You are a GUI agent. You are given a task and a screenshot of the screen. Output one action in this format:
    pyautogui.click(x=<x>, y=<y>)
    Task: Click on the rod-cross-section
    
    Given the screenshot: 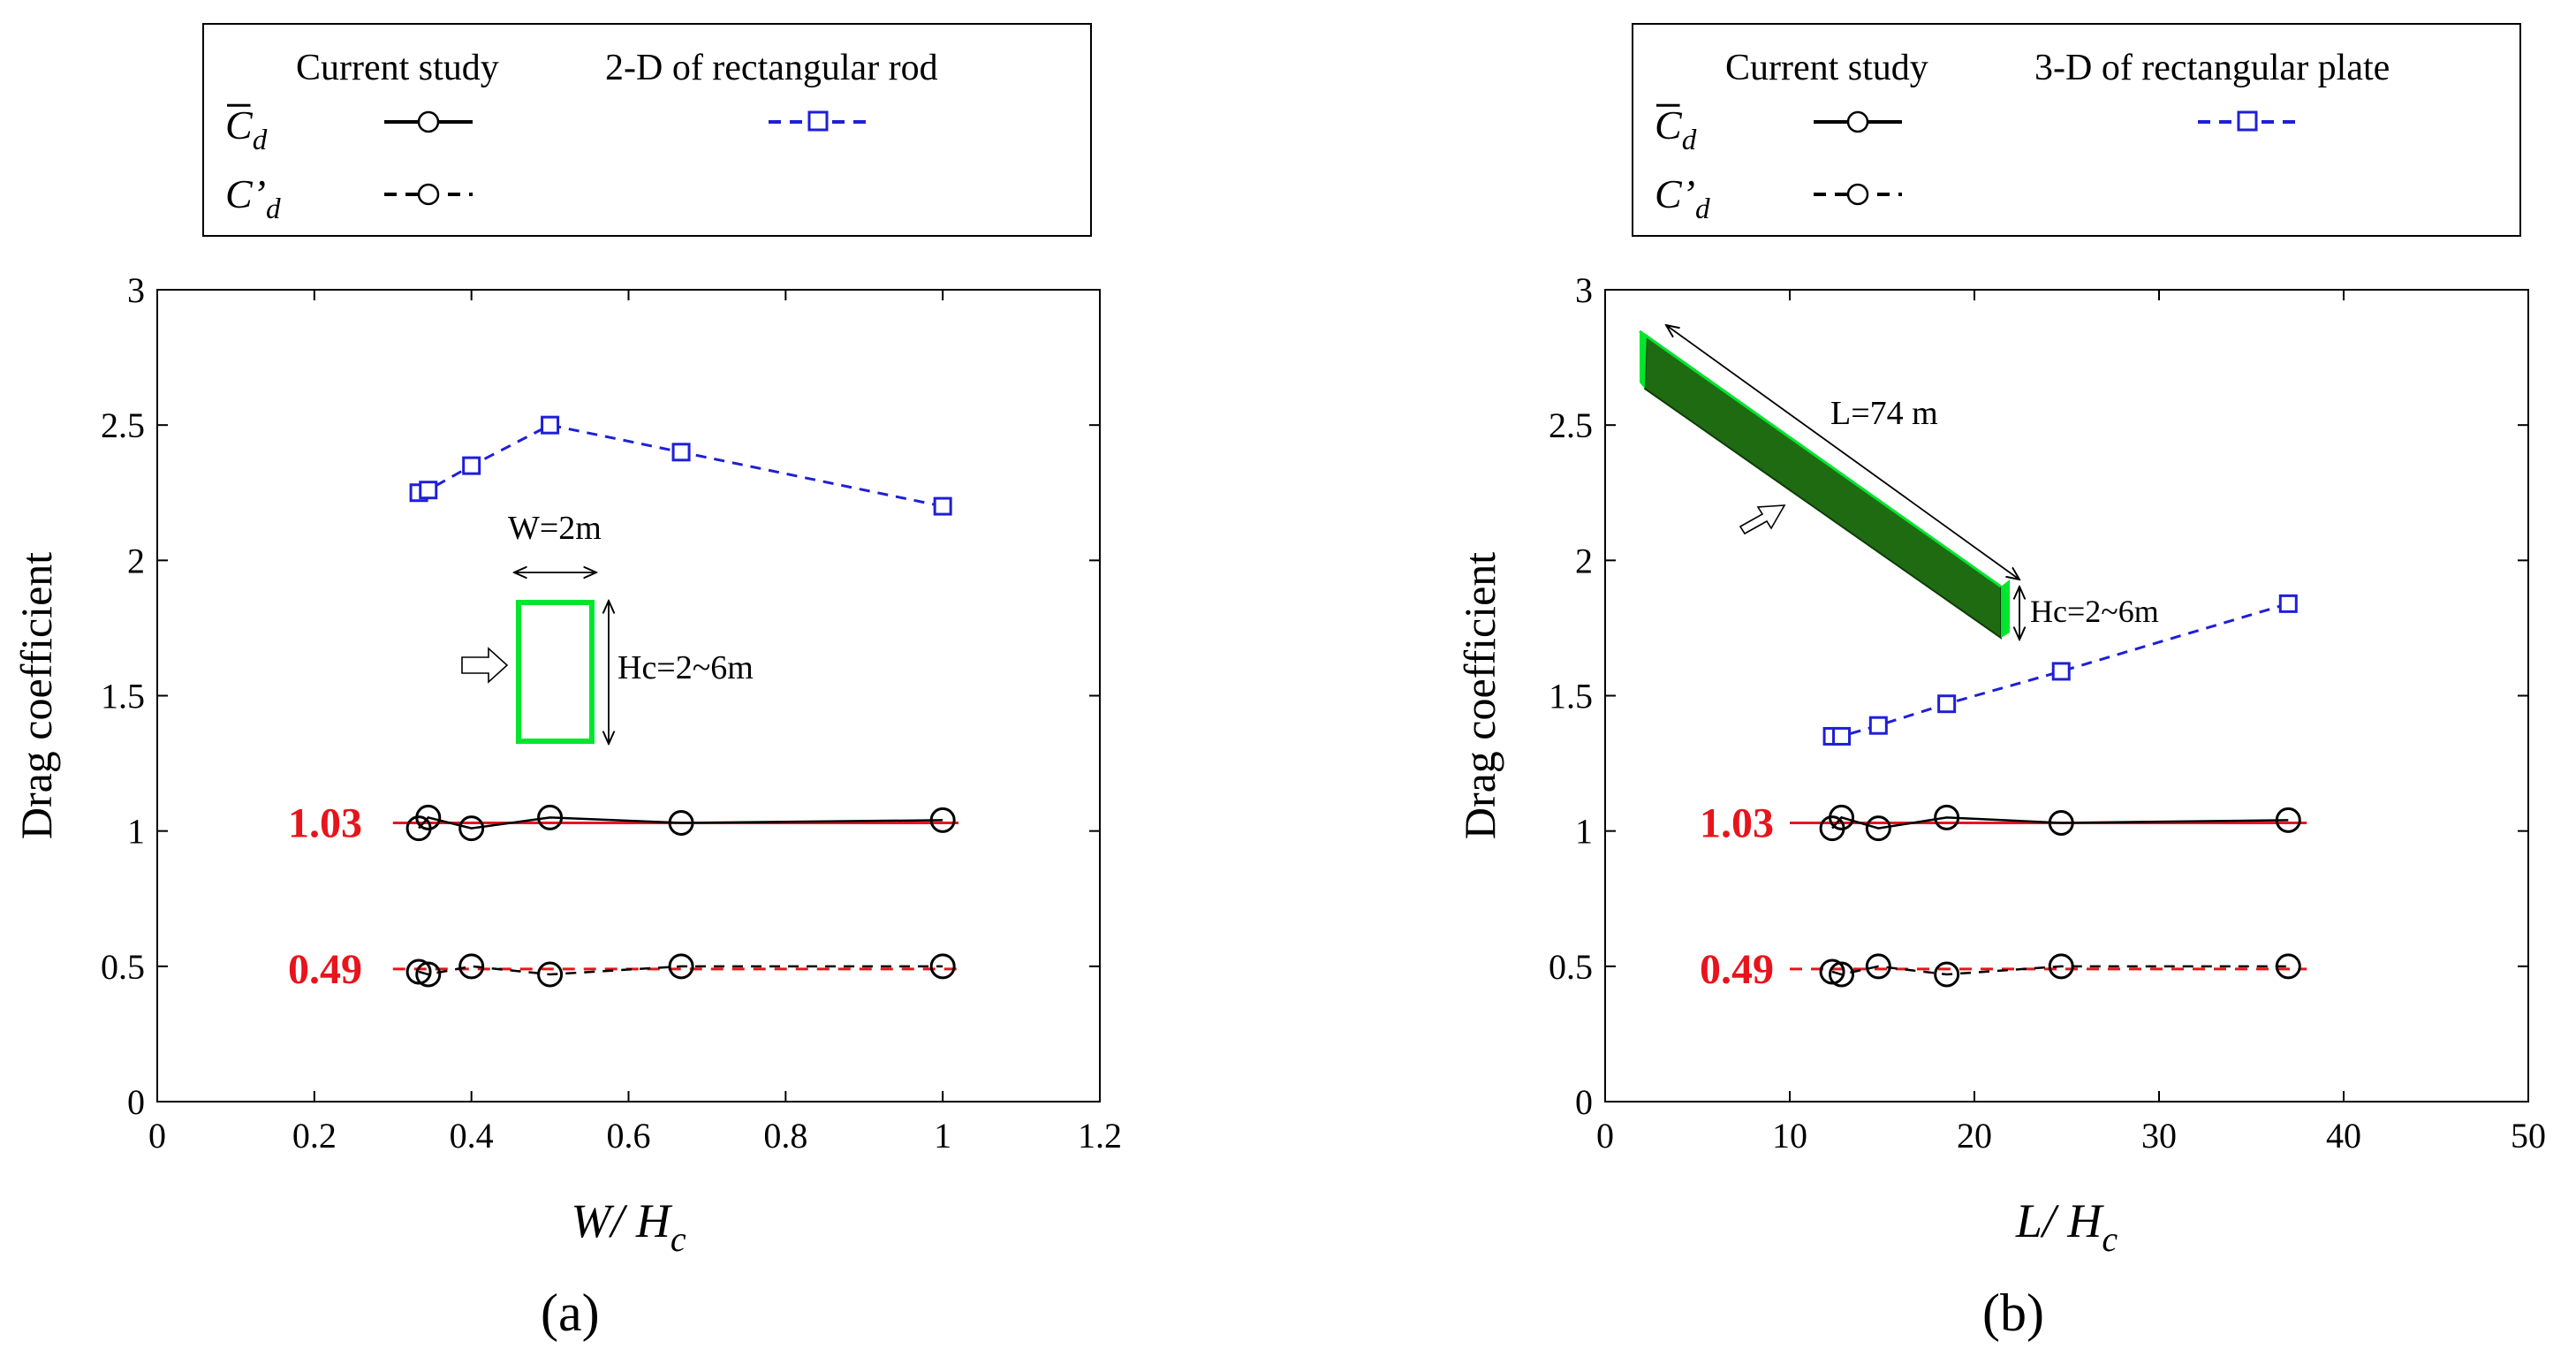 What is the action you would take?
    pyautogui.click(x=555, y=672)
    